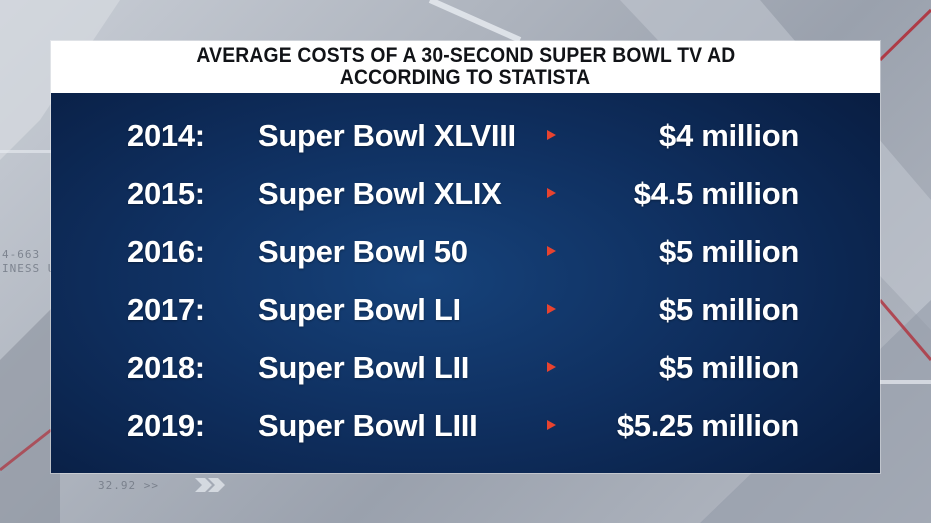  I want to click on row-year: 2016:, so click(166, 251).